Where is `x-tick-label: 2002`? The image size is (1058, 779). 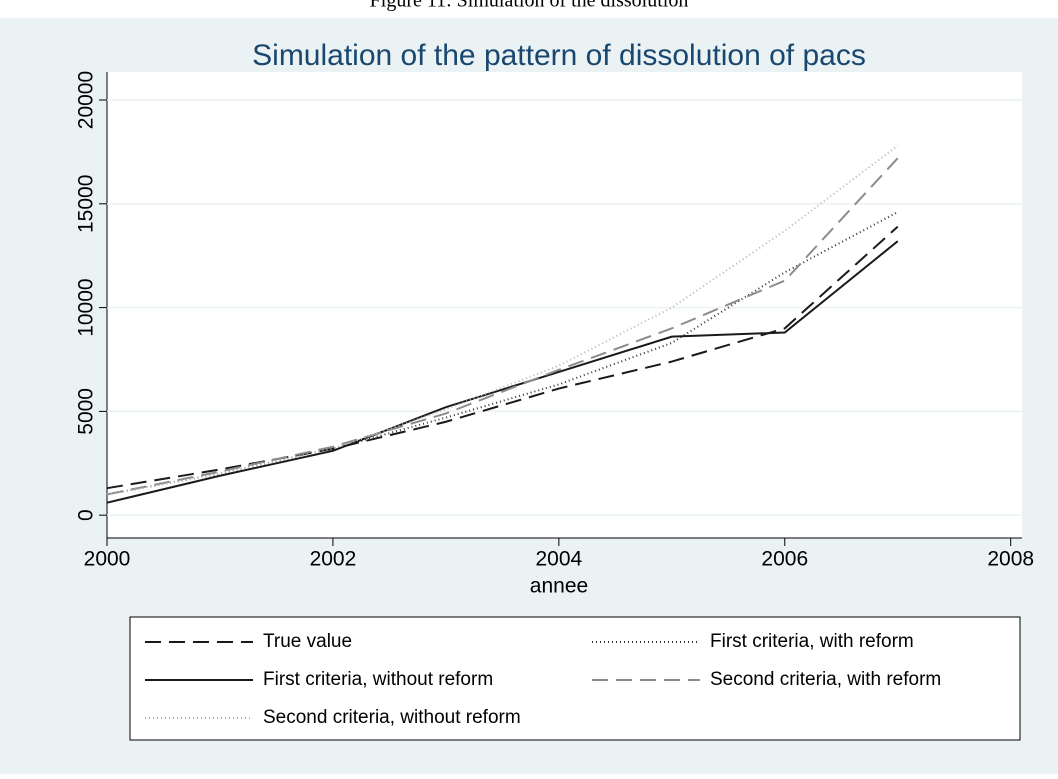
x-tick-label: 2002 is located at coordinates (333, 559).